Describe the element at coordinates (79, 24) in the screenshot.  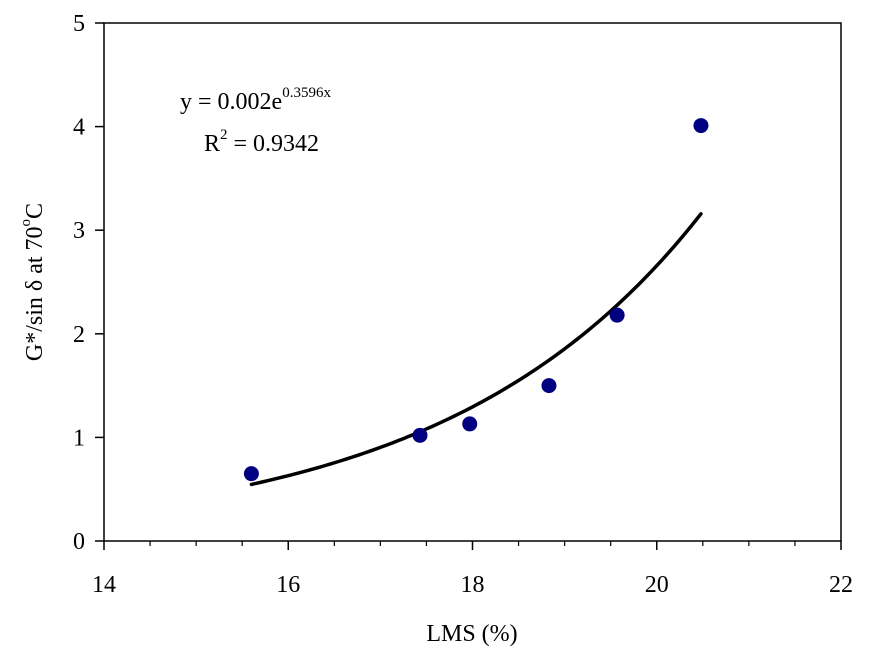
I see `y-tick-label: 5` at that location.